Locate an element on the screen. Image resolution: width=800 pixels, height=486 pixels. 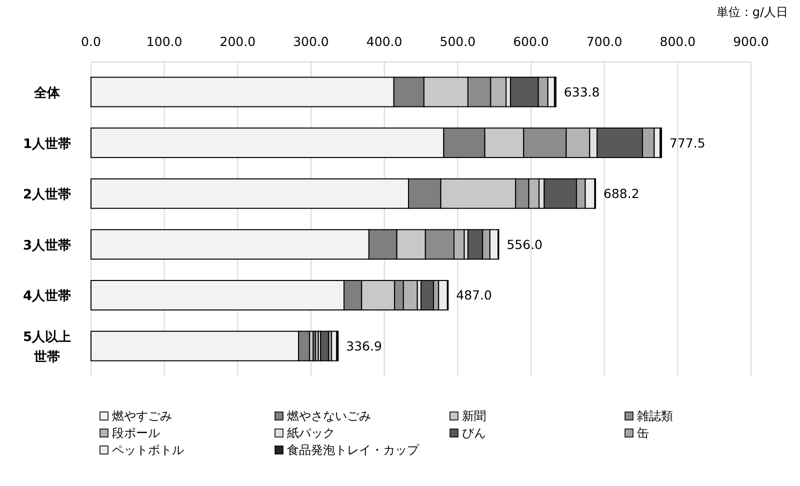
bar is located at coordinates (427, 295).